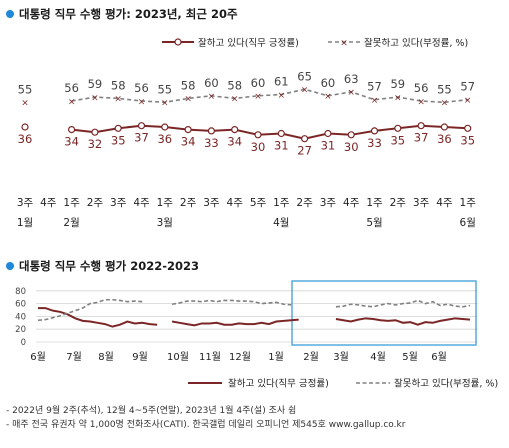 The width and height of the screenshot is (509, 448). I want to click on disapprove-data-label: 63, so click(351, 79).